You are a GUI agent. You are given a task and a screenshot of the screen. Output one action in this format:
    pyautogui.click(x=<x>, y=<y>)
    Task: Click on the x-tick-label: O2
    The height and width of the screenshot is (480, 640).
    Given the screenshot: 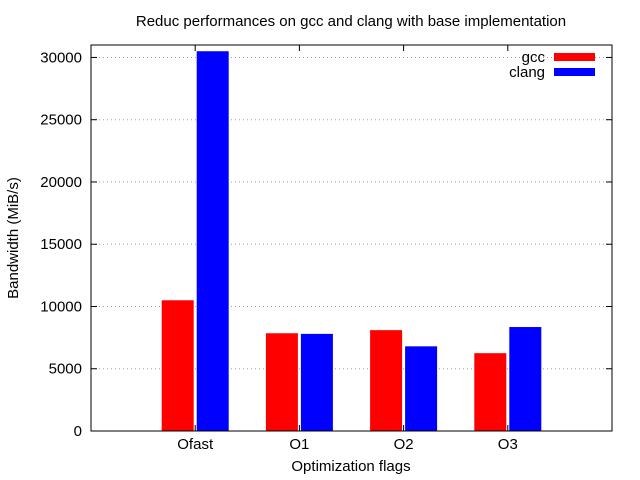 What is the action you would take?
    pyautogui.click(x=404, y=444)
    